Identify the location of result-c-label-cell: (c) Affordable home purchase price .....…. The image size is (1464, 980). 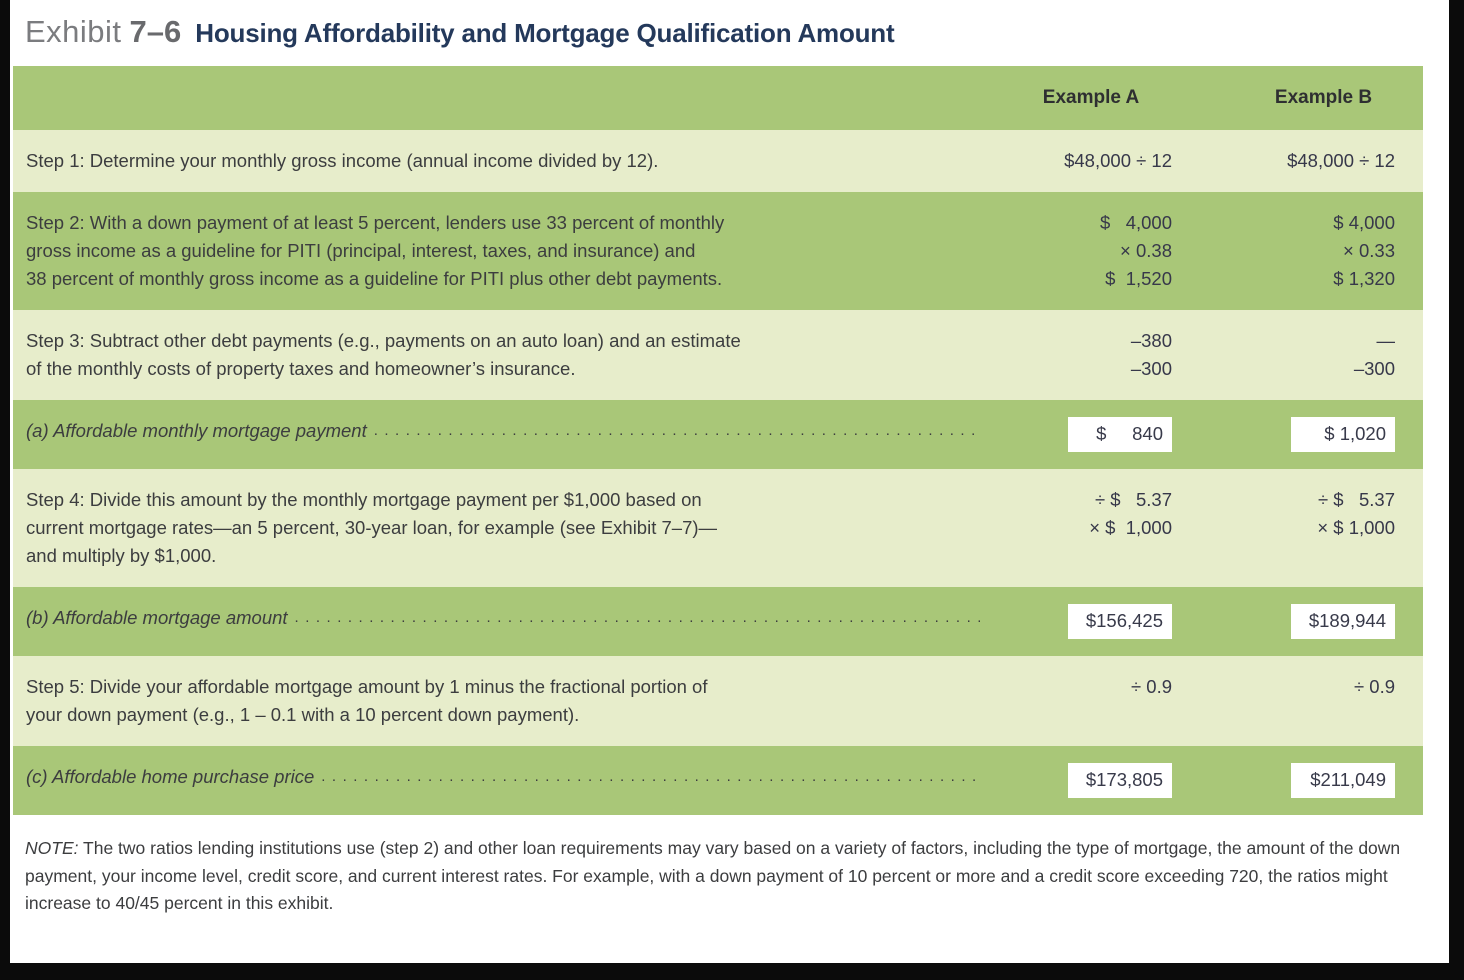
(511, 780).